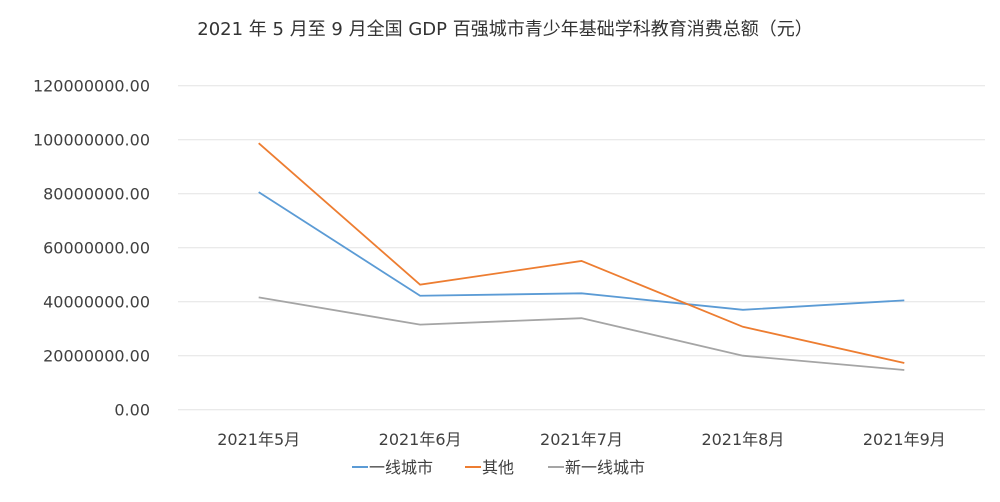 The height and width of the screenshot is (502, 1000). Describe the element at coordinates (605, 467) in the screenshot. I see `legend-label: 新一线城市` at that location.